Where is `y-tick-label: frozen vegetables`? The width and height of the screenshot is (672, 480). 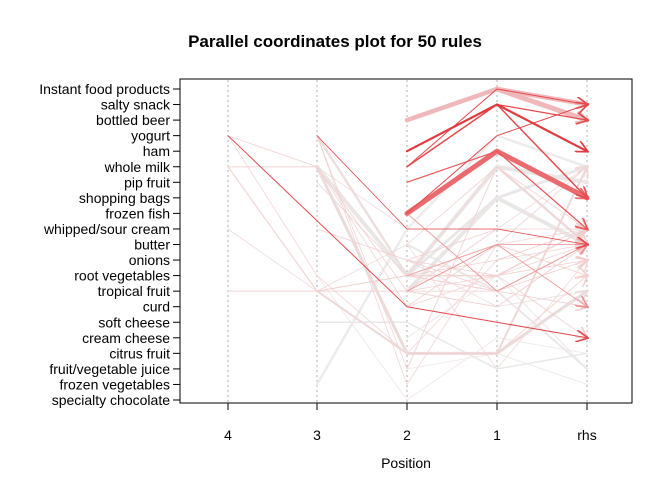 y-tick-label: frozen vegetables is located at coordinates (114, 384).